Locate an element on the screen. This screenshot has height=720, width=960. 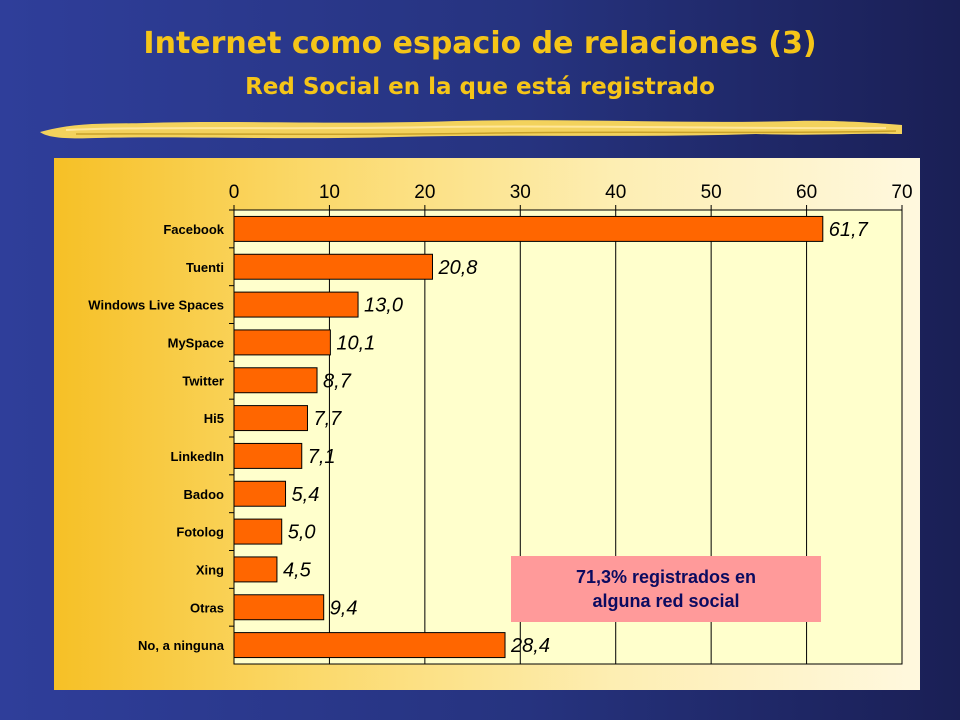
category-label: Windows Live Spaces is located at coordinates (156, 305).